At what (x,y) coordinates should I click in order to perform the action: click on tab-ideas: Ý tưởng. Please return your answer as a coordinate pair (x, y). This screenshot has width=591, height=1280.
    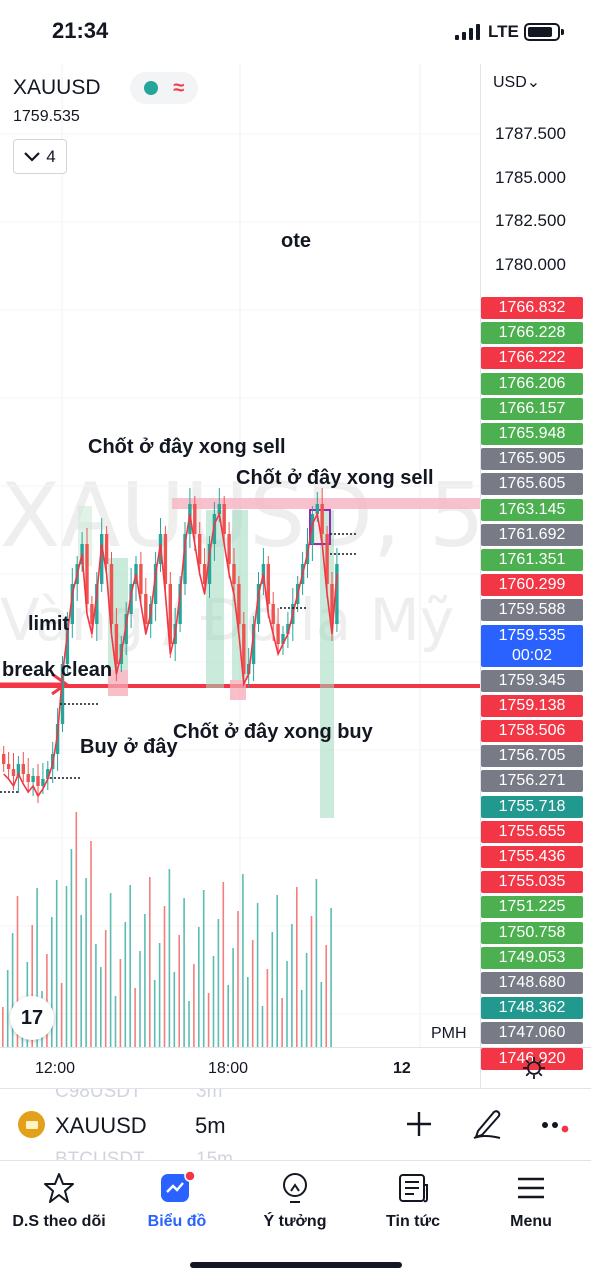
    Looking at the image, I should click on (295, 1201).